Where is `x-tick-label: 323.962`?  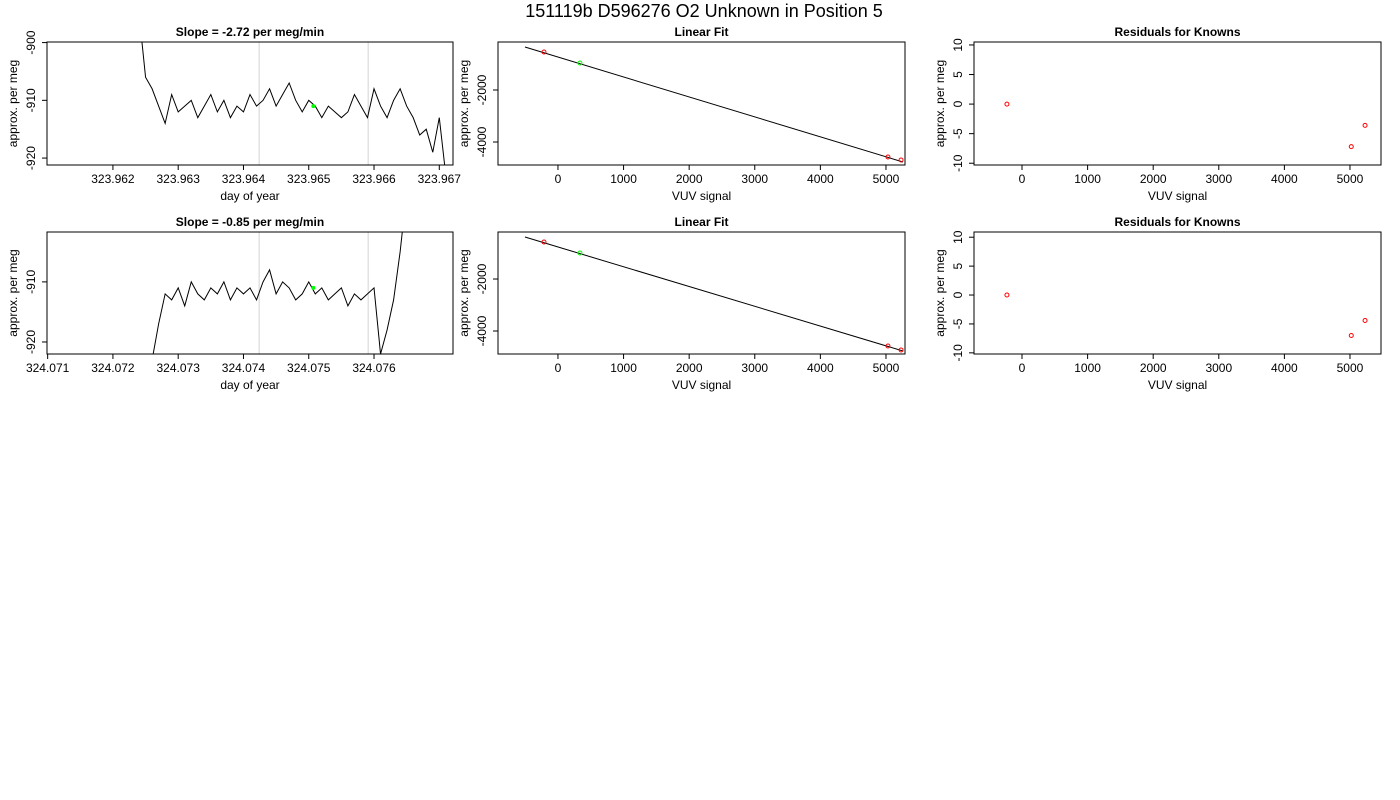 x-tick-label: 323.962 is located at coordinates (113, 179).